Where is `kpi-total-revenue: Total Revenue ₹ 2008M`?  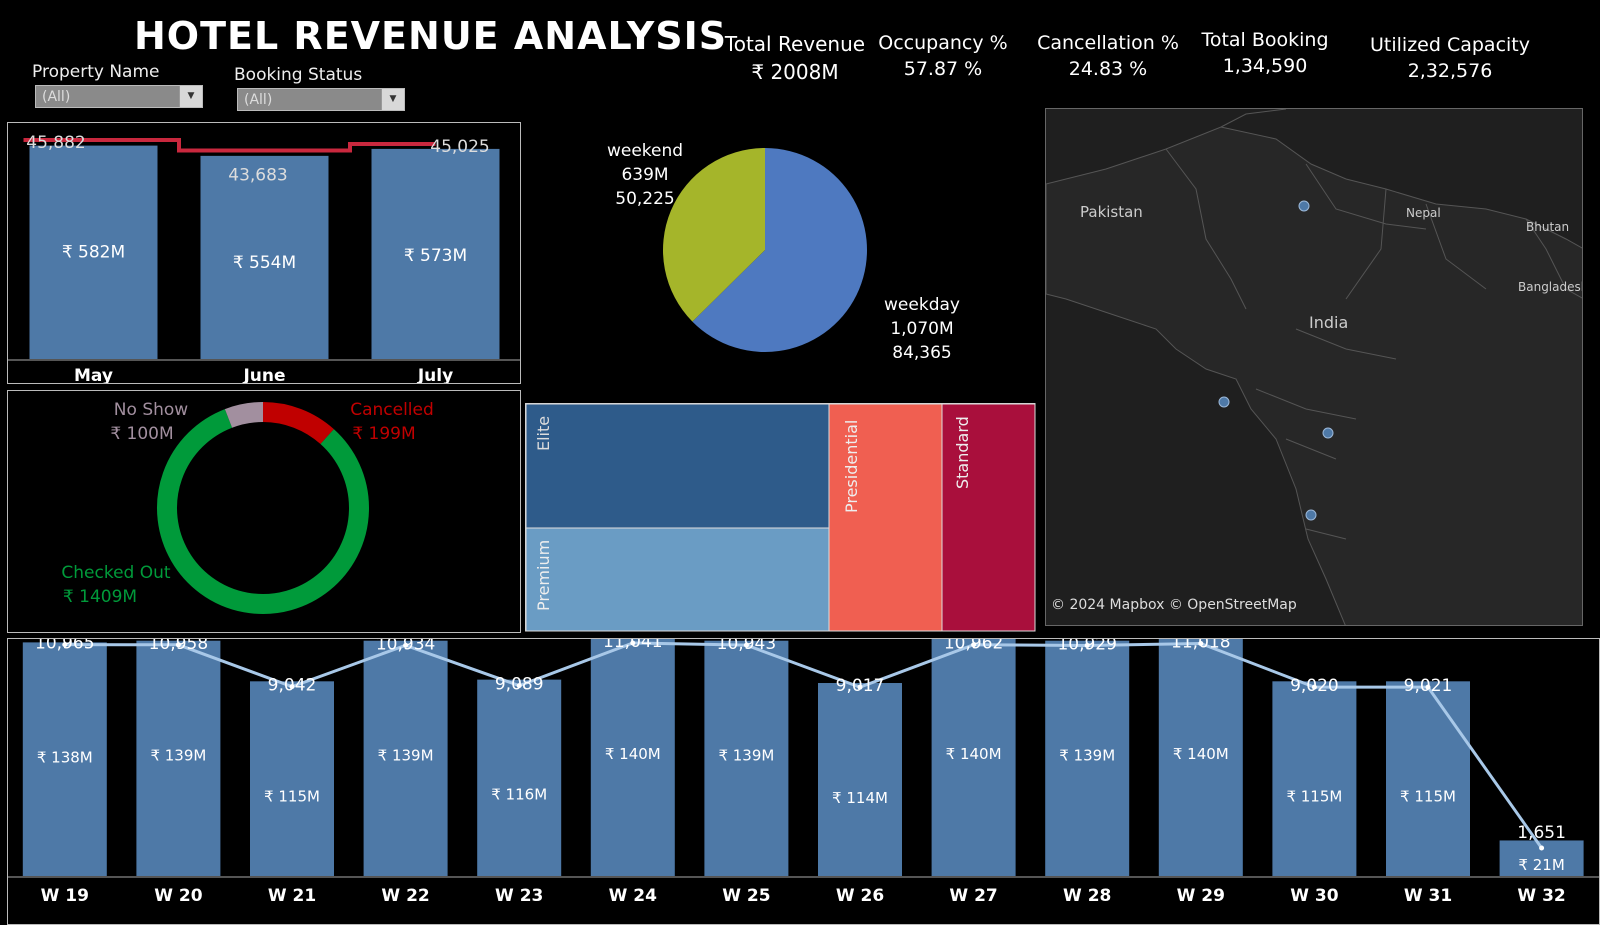
kpi-total-revenue: Total Revenue ₹ 2008M is located at coordinates (795, 58).